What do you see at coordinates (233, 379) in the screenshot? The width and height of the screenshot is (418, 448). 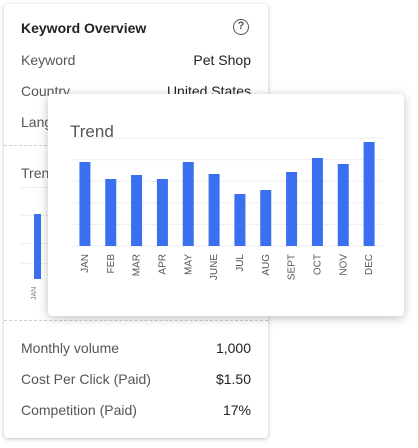 I see `cpc-value: $1.50` at bounding box center [233, 379].